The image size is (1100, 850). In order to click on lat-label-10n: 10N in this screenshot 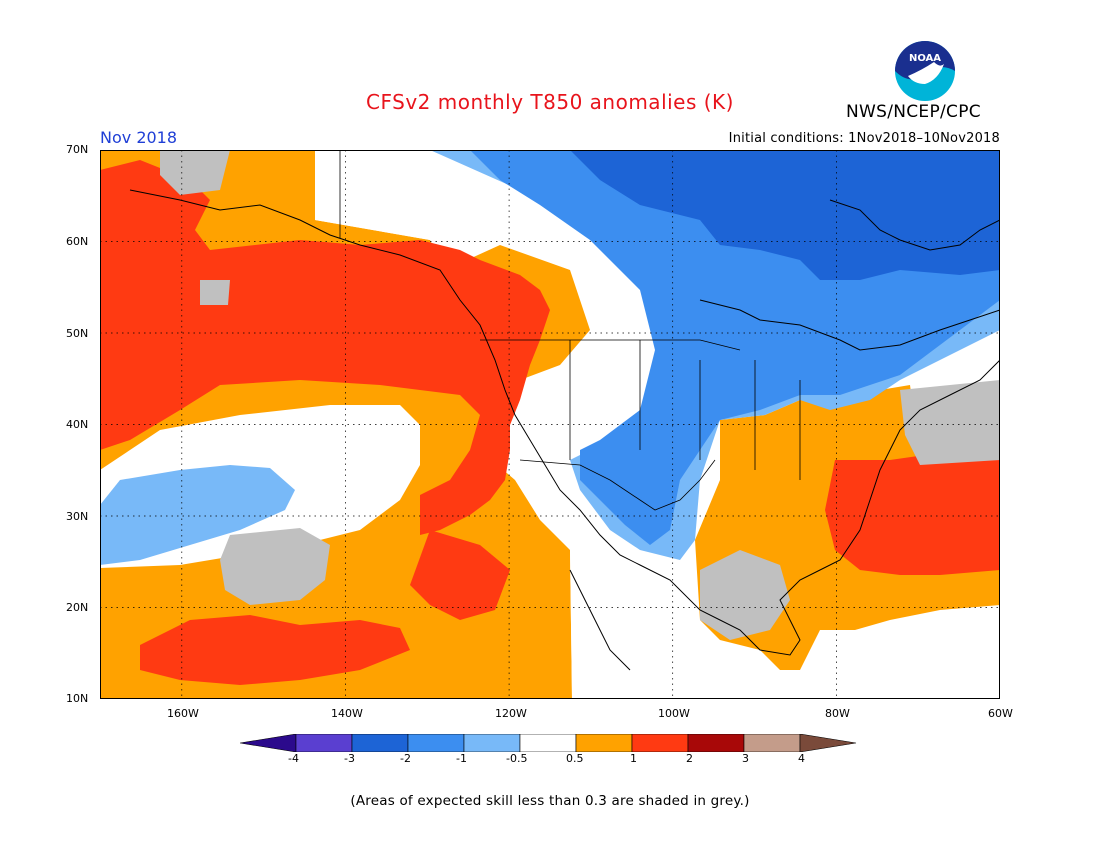, I will do `click(77, 698)`.